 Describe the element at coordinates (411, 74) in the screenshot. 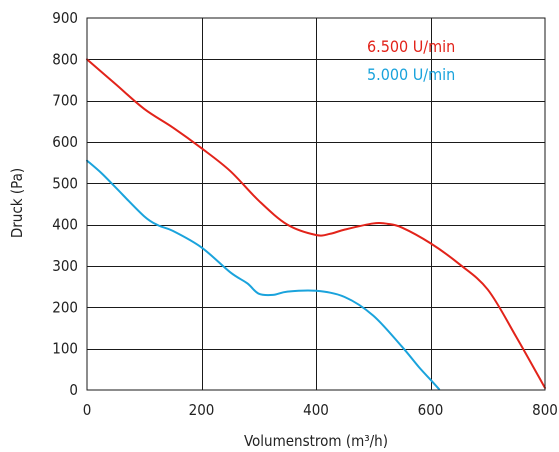

I see `legend-entry-5000-rpm: 5.000 U/min` at that location.